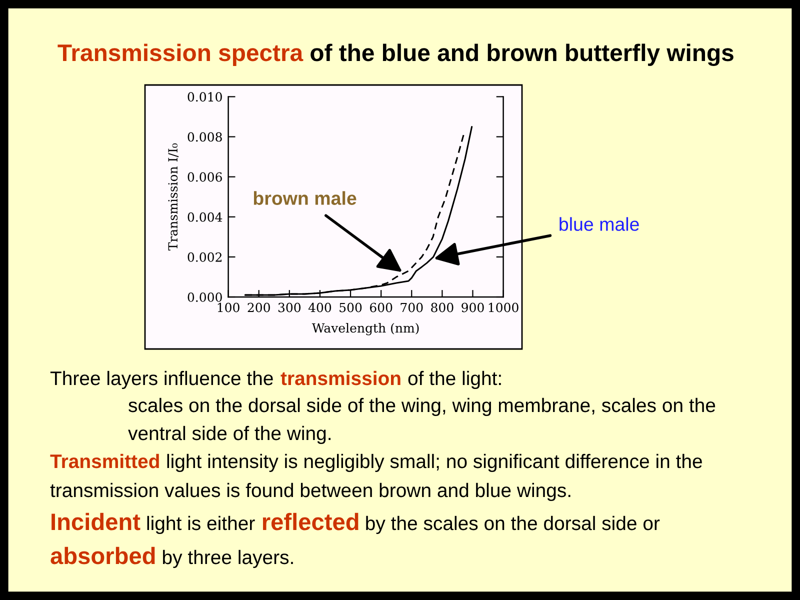 The width and height of the screenshot is (800, 600). Describe the element at coordinates (289, 307) in the screenshot. I see `x-tick-label: 300` at that location.